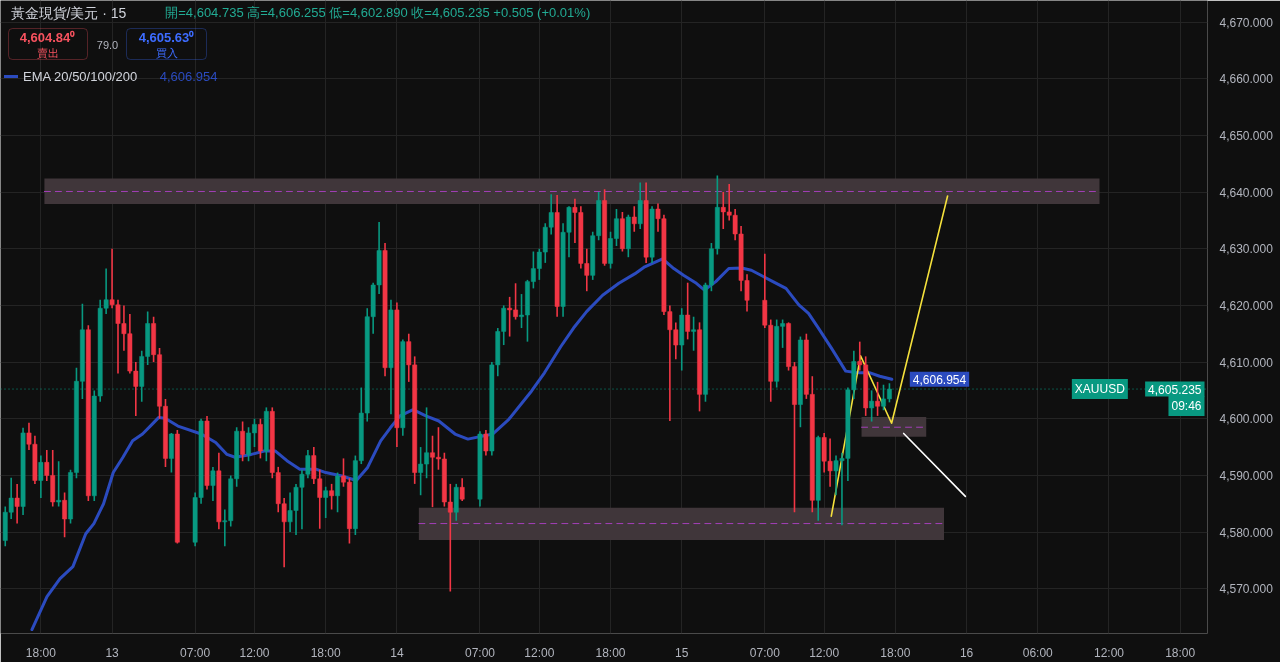 The width and height of the screenshot is (1280, 662). I want to click on x-tick-label: 16, so click(966, 652).